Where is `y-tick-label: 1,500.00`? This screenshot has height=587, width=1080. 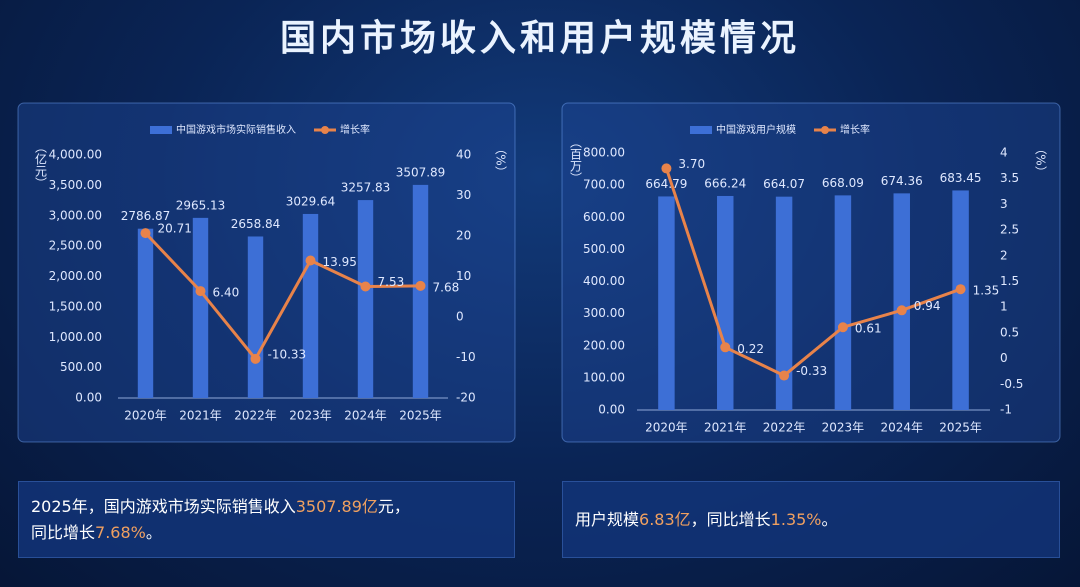 y-tick-label: 1,500.00 is located at coordinates (75, 306).